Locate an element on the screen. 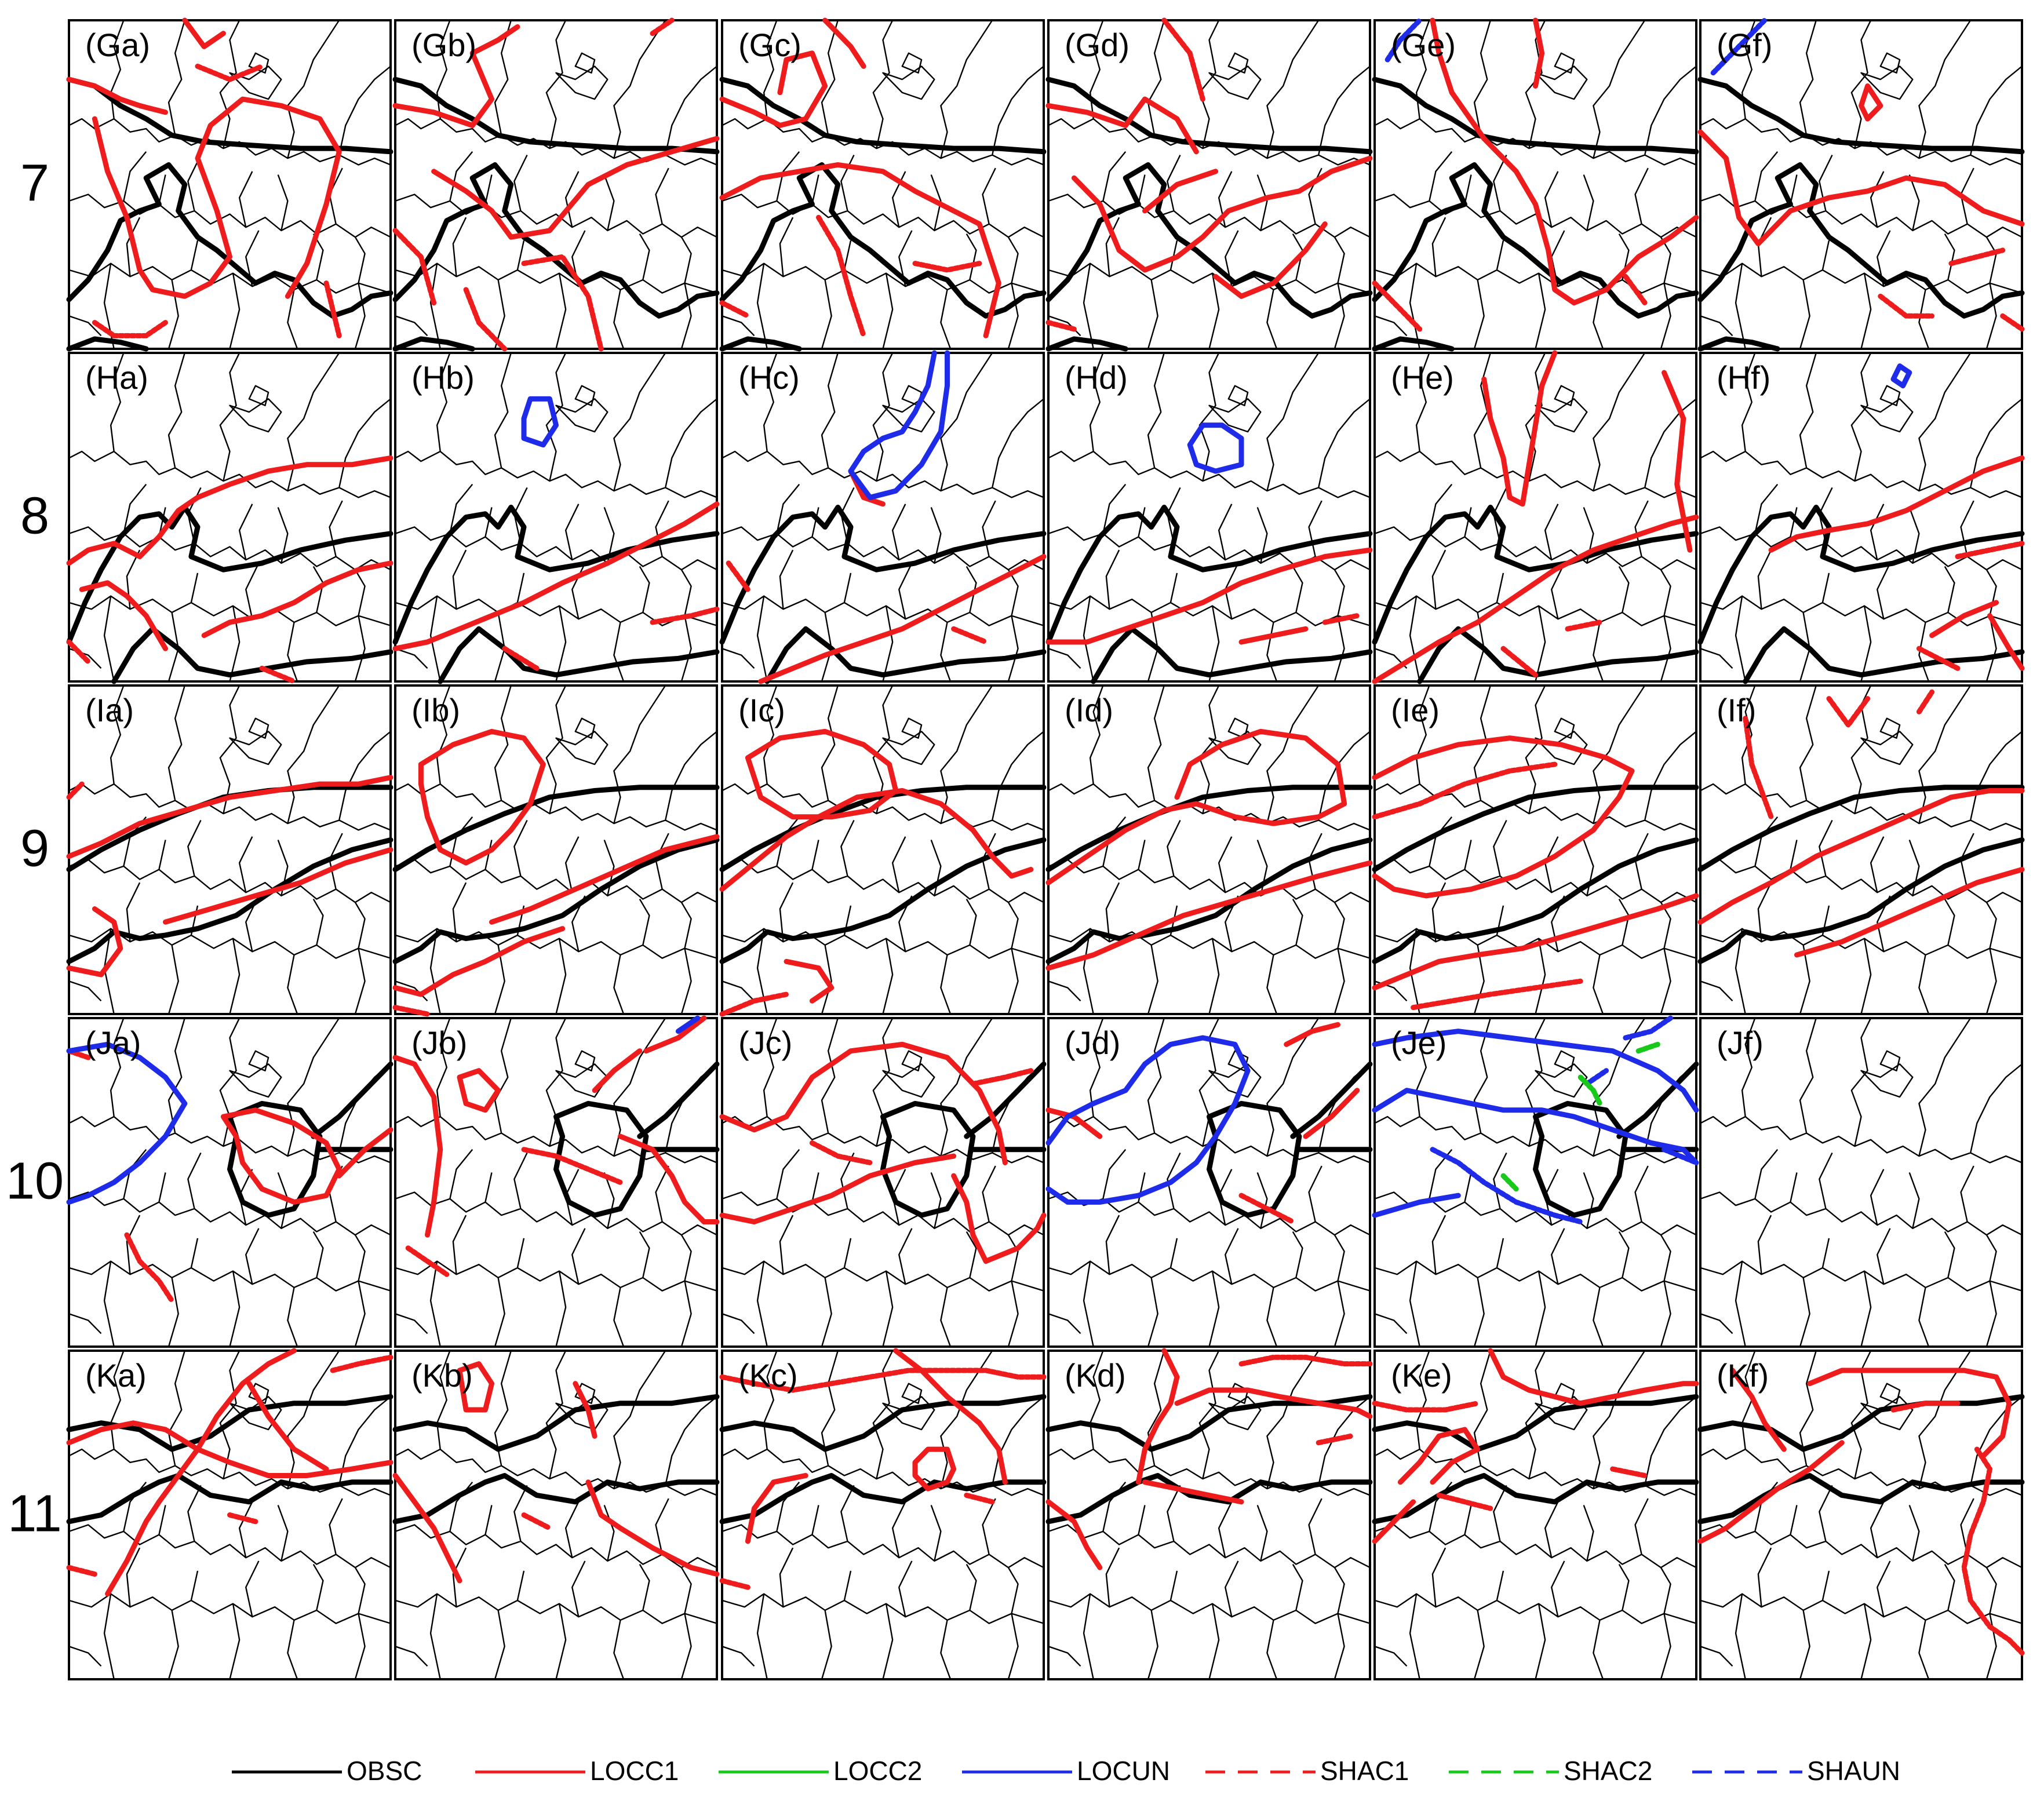 The image size is (2044, 1805). panel-label: (Ie) is located at coordinates (1415, 710).